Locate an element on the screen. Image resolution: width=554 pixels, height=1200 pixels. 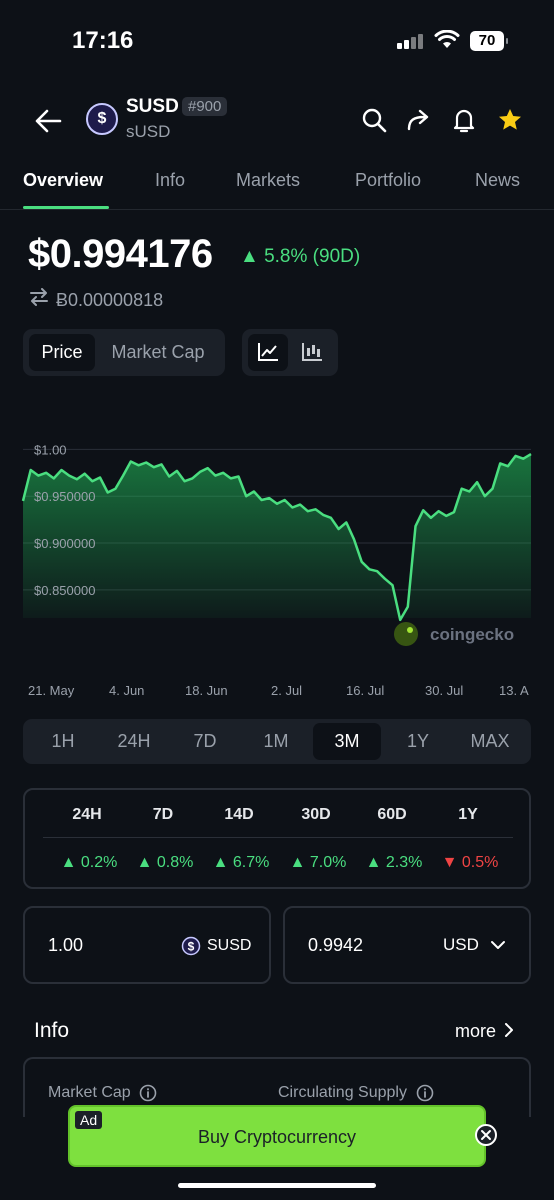
perf-value-30d: ▲ 7.0% is located at coordinates (318, 862).